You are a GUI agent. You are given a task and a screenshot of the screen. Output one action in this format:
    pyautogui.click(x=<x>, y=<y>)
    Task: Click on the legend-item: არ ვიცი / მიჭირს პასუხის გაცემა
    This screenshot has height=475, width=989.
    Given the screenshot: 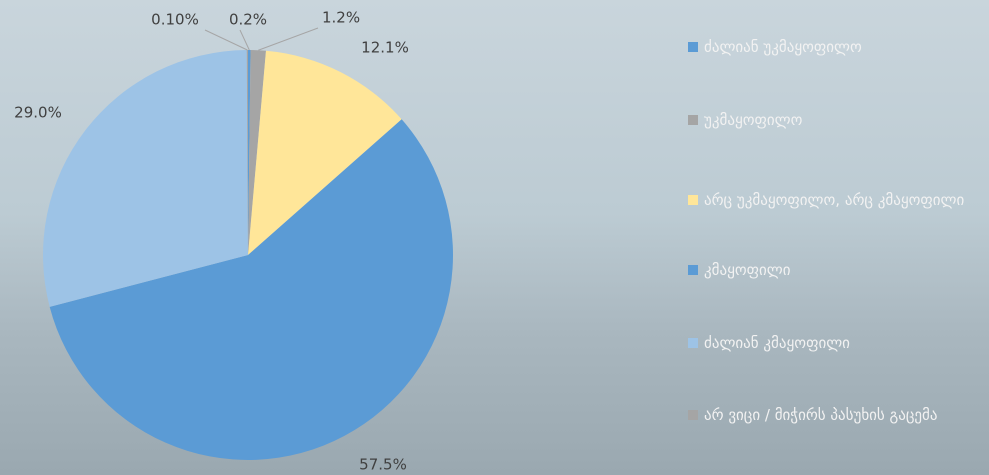 What is the action you would take?
    pyautogui.click(x=835, y=415)
    